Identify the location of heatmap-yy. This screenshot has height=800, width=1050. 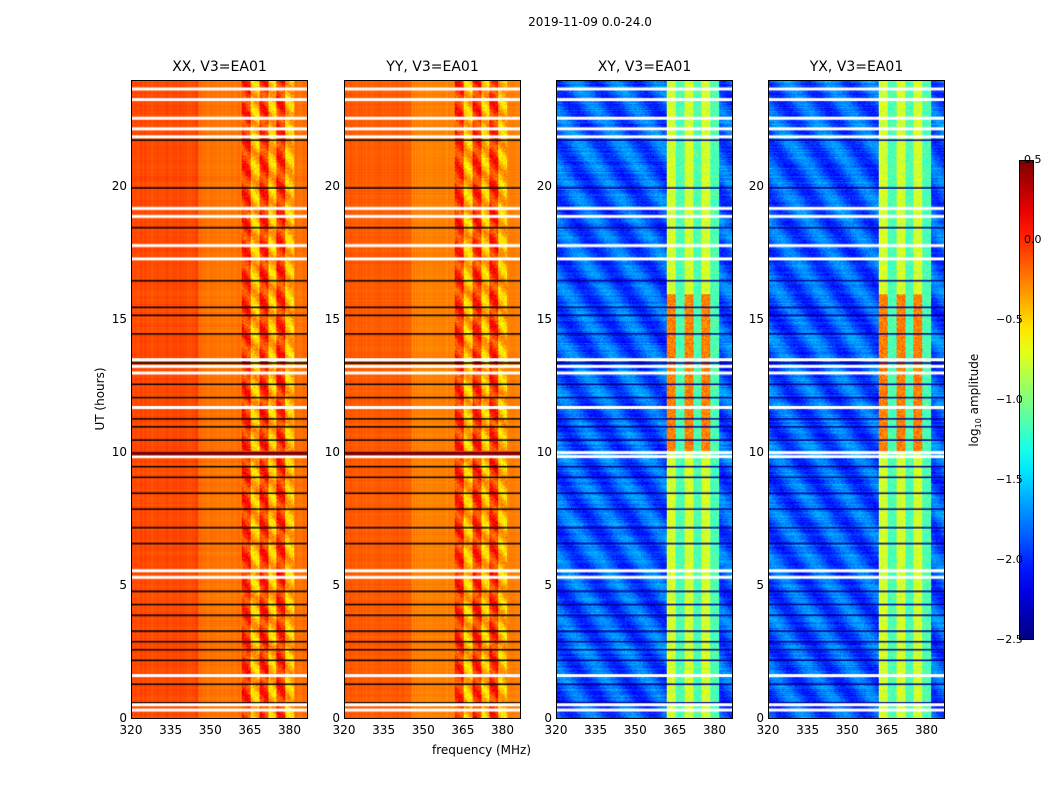
(432, 399).